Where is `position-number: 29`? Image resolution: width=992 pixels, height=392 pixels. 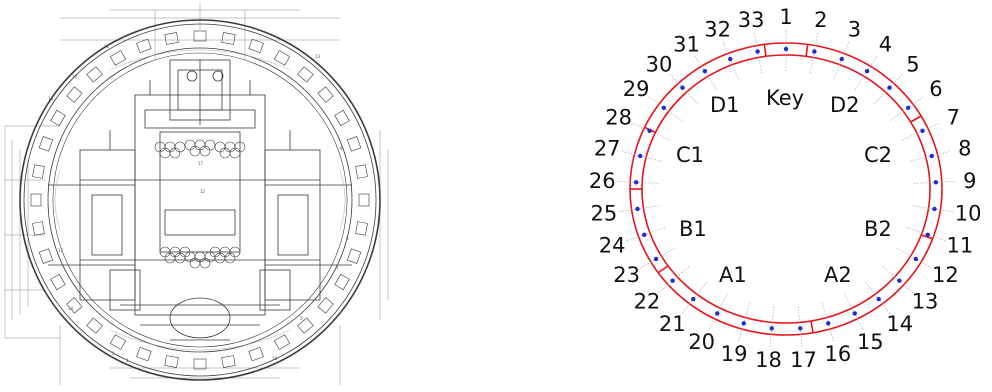
position-number: 29 is located at coordinates (636, 89).